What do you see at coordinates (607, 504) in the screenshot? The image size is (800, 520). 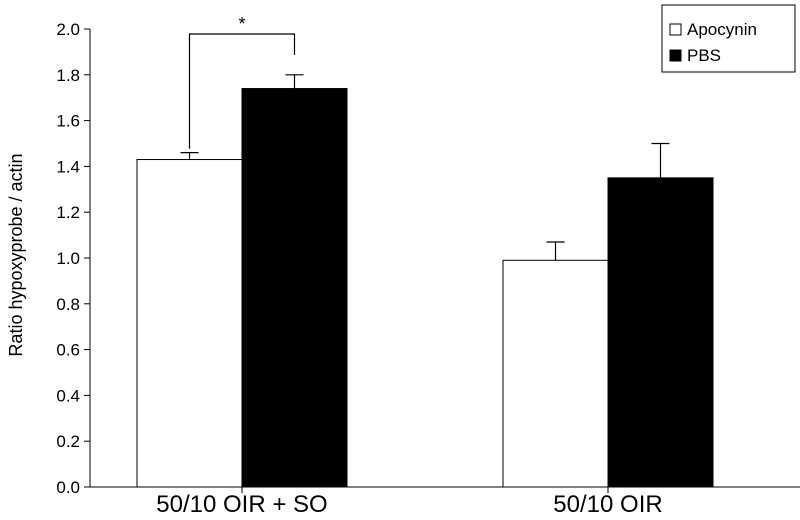 I see `x-category-label: 50/10 OIR` at bounding box center [607, 504].